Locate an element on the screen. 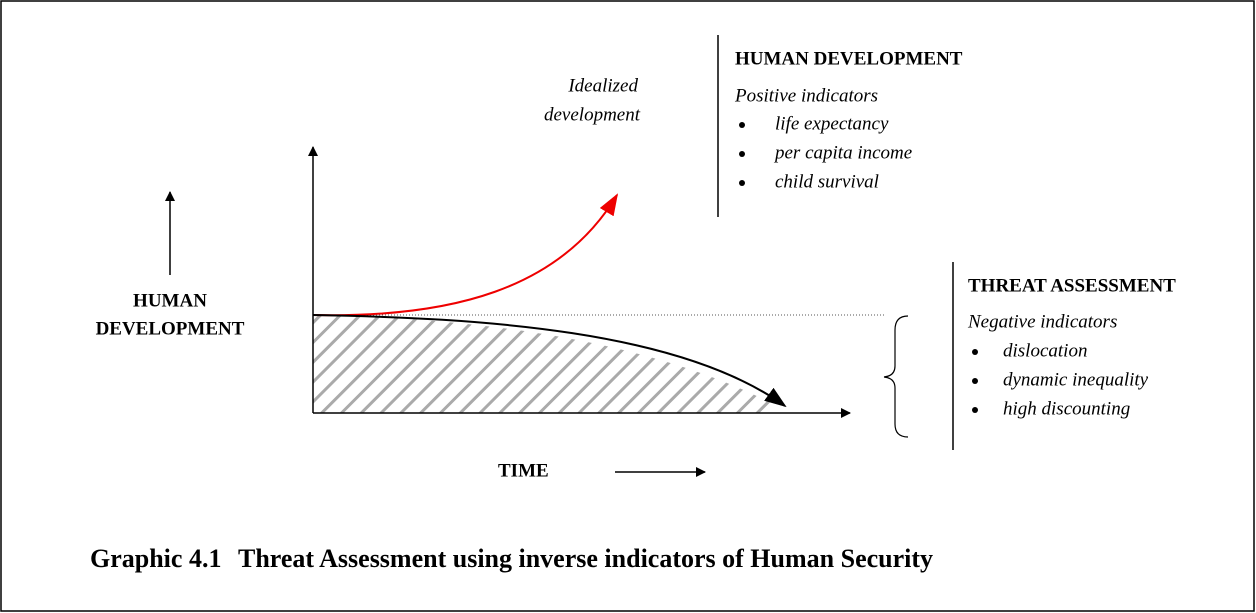  indicator-item: dynamic inequality is located at coordinates (1076, 379).